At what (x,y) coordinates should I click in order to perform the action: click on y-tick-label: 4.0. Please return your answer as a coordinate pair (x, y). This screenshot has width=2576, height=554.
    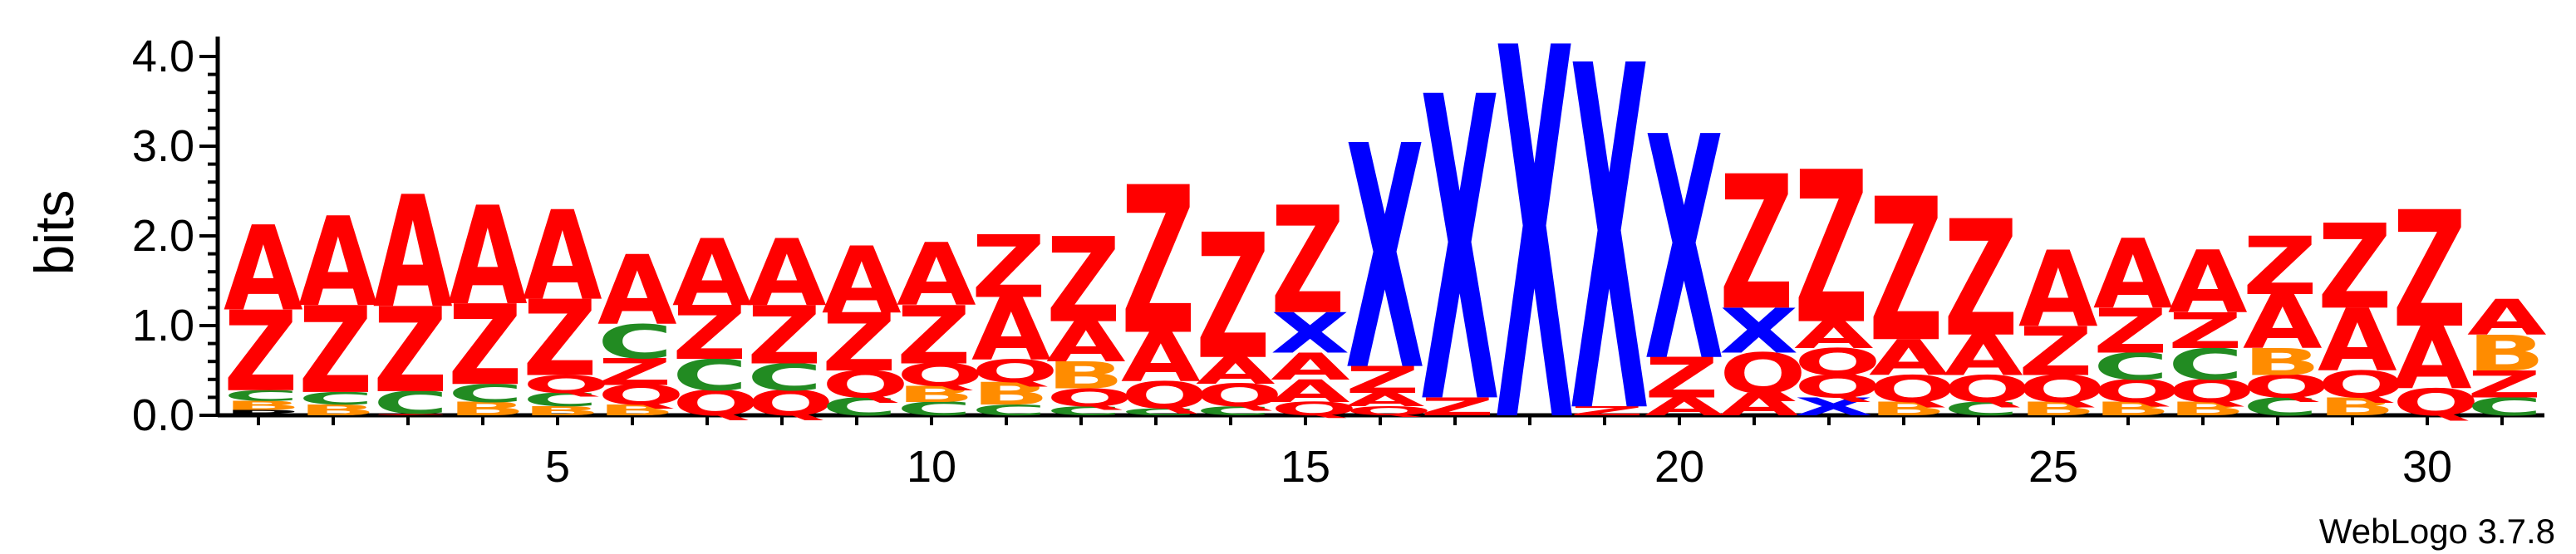
    Looking at the image, I should click on (163, 56).